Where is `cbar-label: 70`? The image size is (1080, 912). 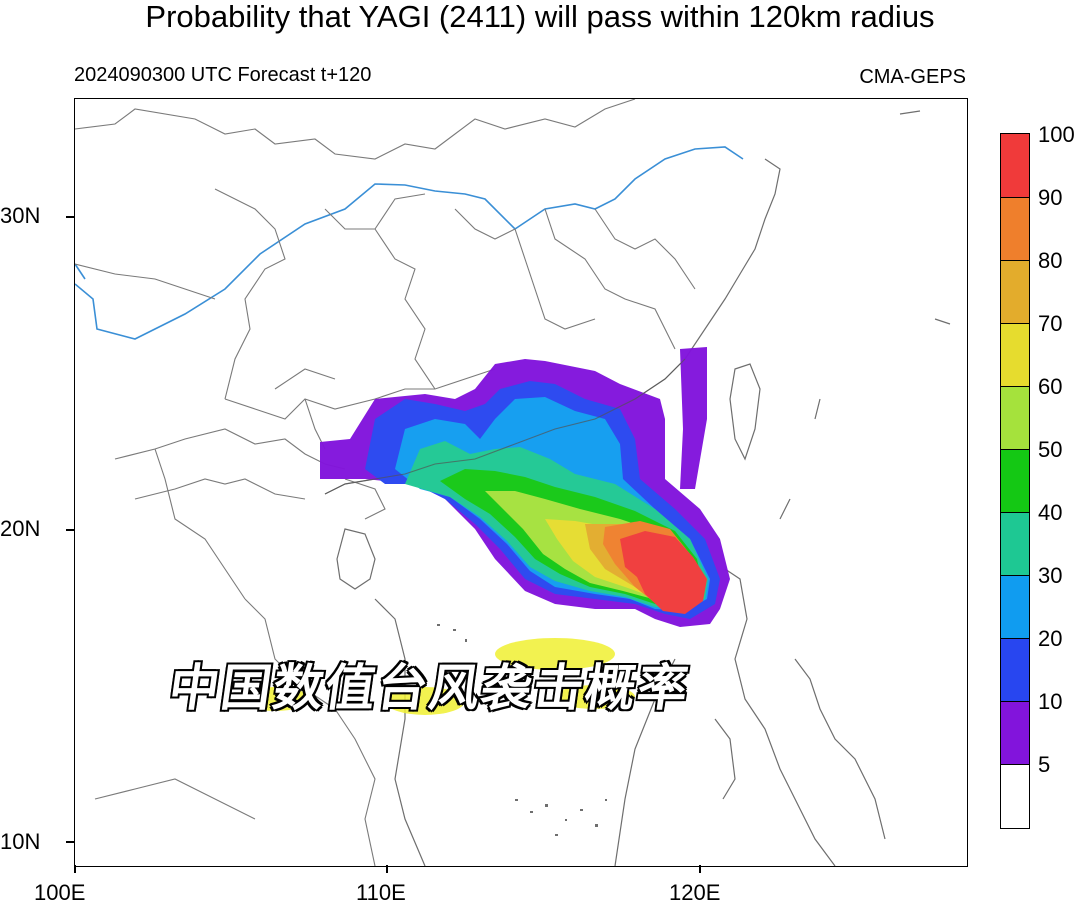
cbar-label: 70 is located at coordinates (1050, 323).